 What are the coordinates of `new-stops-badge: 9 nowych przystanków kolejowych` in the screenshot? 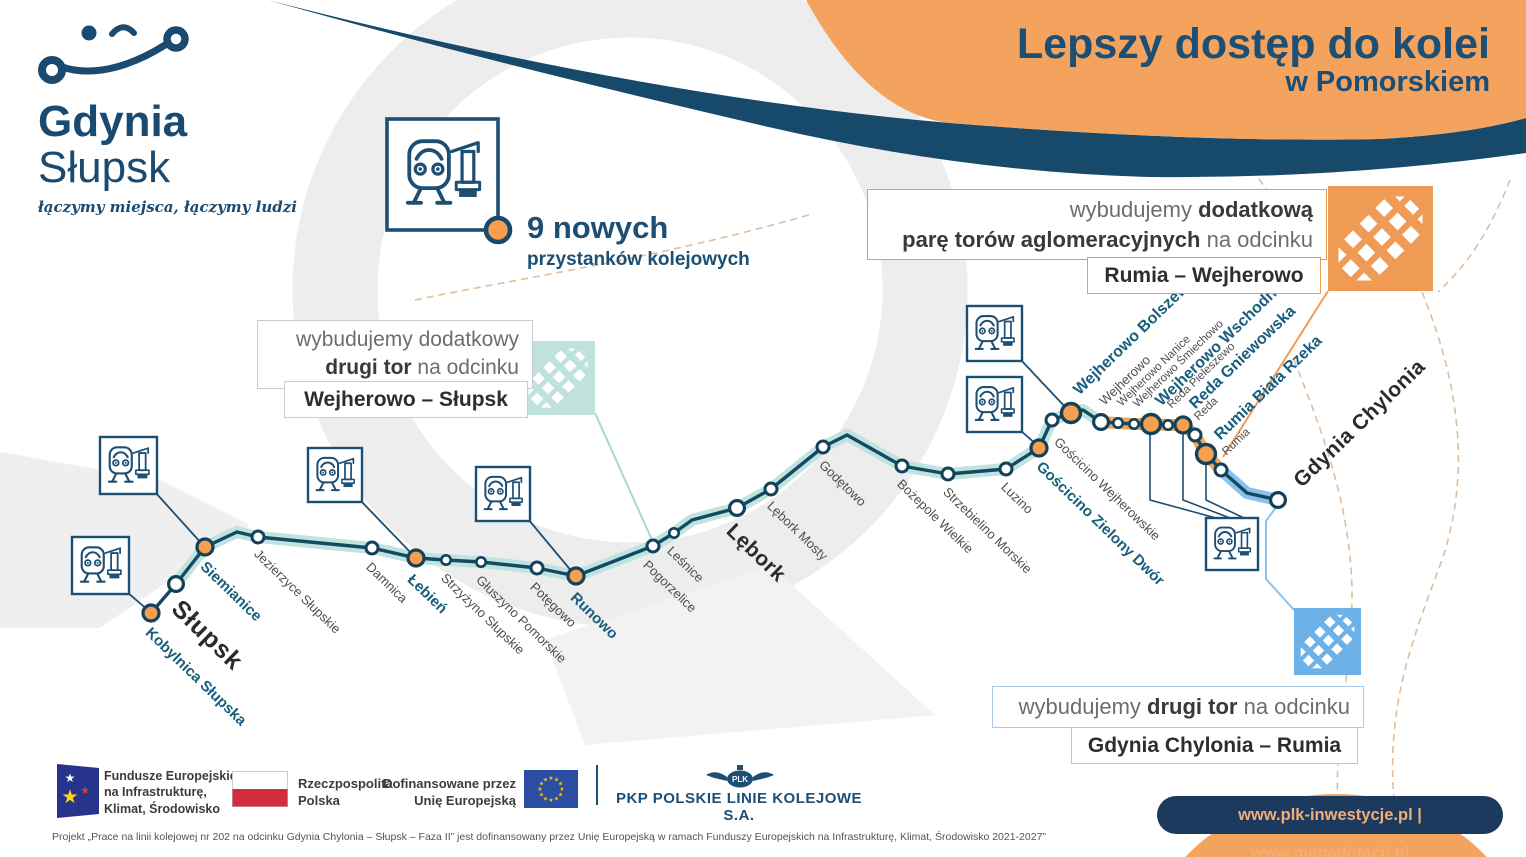 It's located at (638, 240).